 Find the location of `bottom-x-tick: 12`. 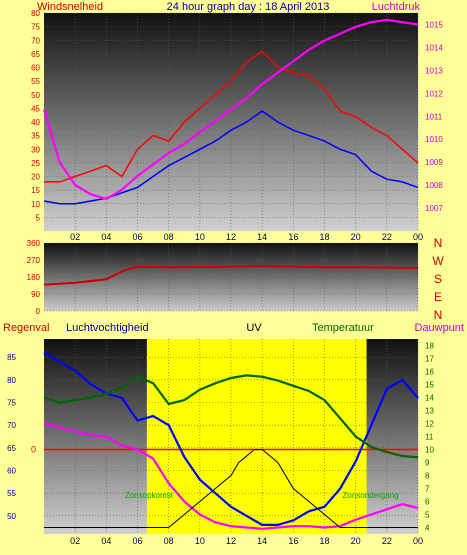

bottom-x-tick: 12 is located at coordinates (231, 541).